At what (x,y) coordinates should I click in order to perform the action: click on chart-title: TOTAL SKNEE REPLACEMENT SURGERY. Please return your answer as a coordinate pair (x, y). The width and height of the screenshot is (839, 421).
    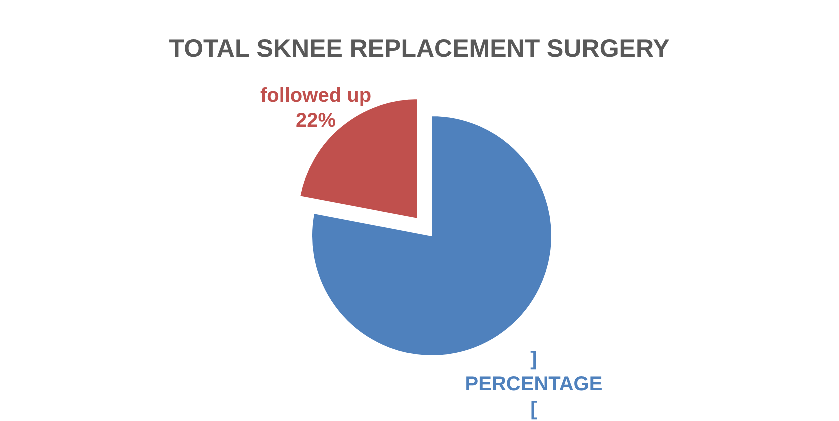
    Looking at the image, I should click on (419, 49).